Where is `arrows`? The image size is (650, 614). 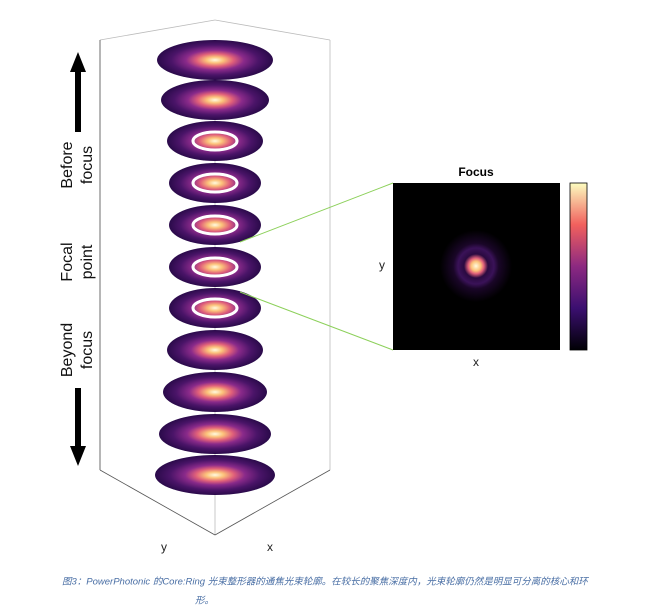
arrows is located at coordinates (78, 259).